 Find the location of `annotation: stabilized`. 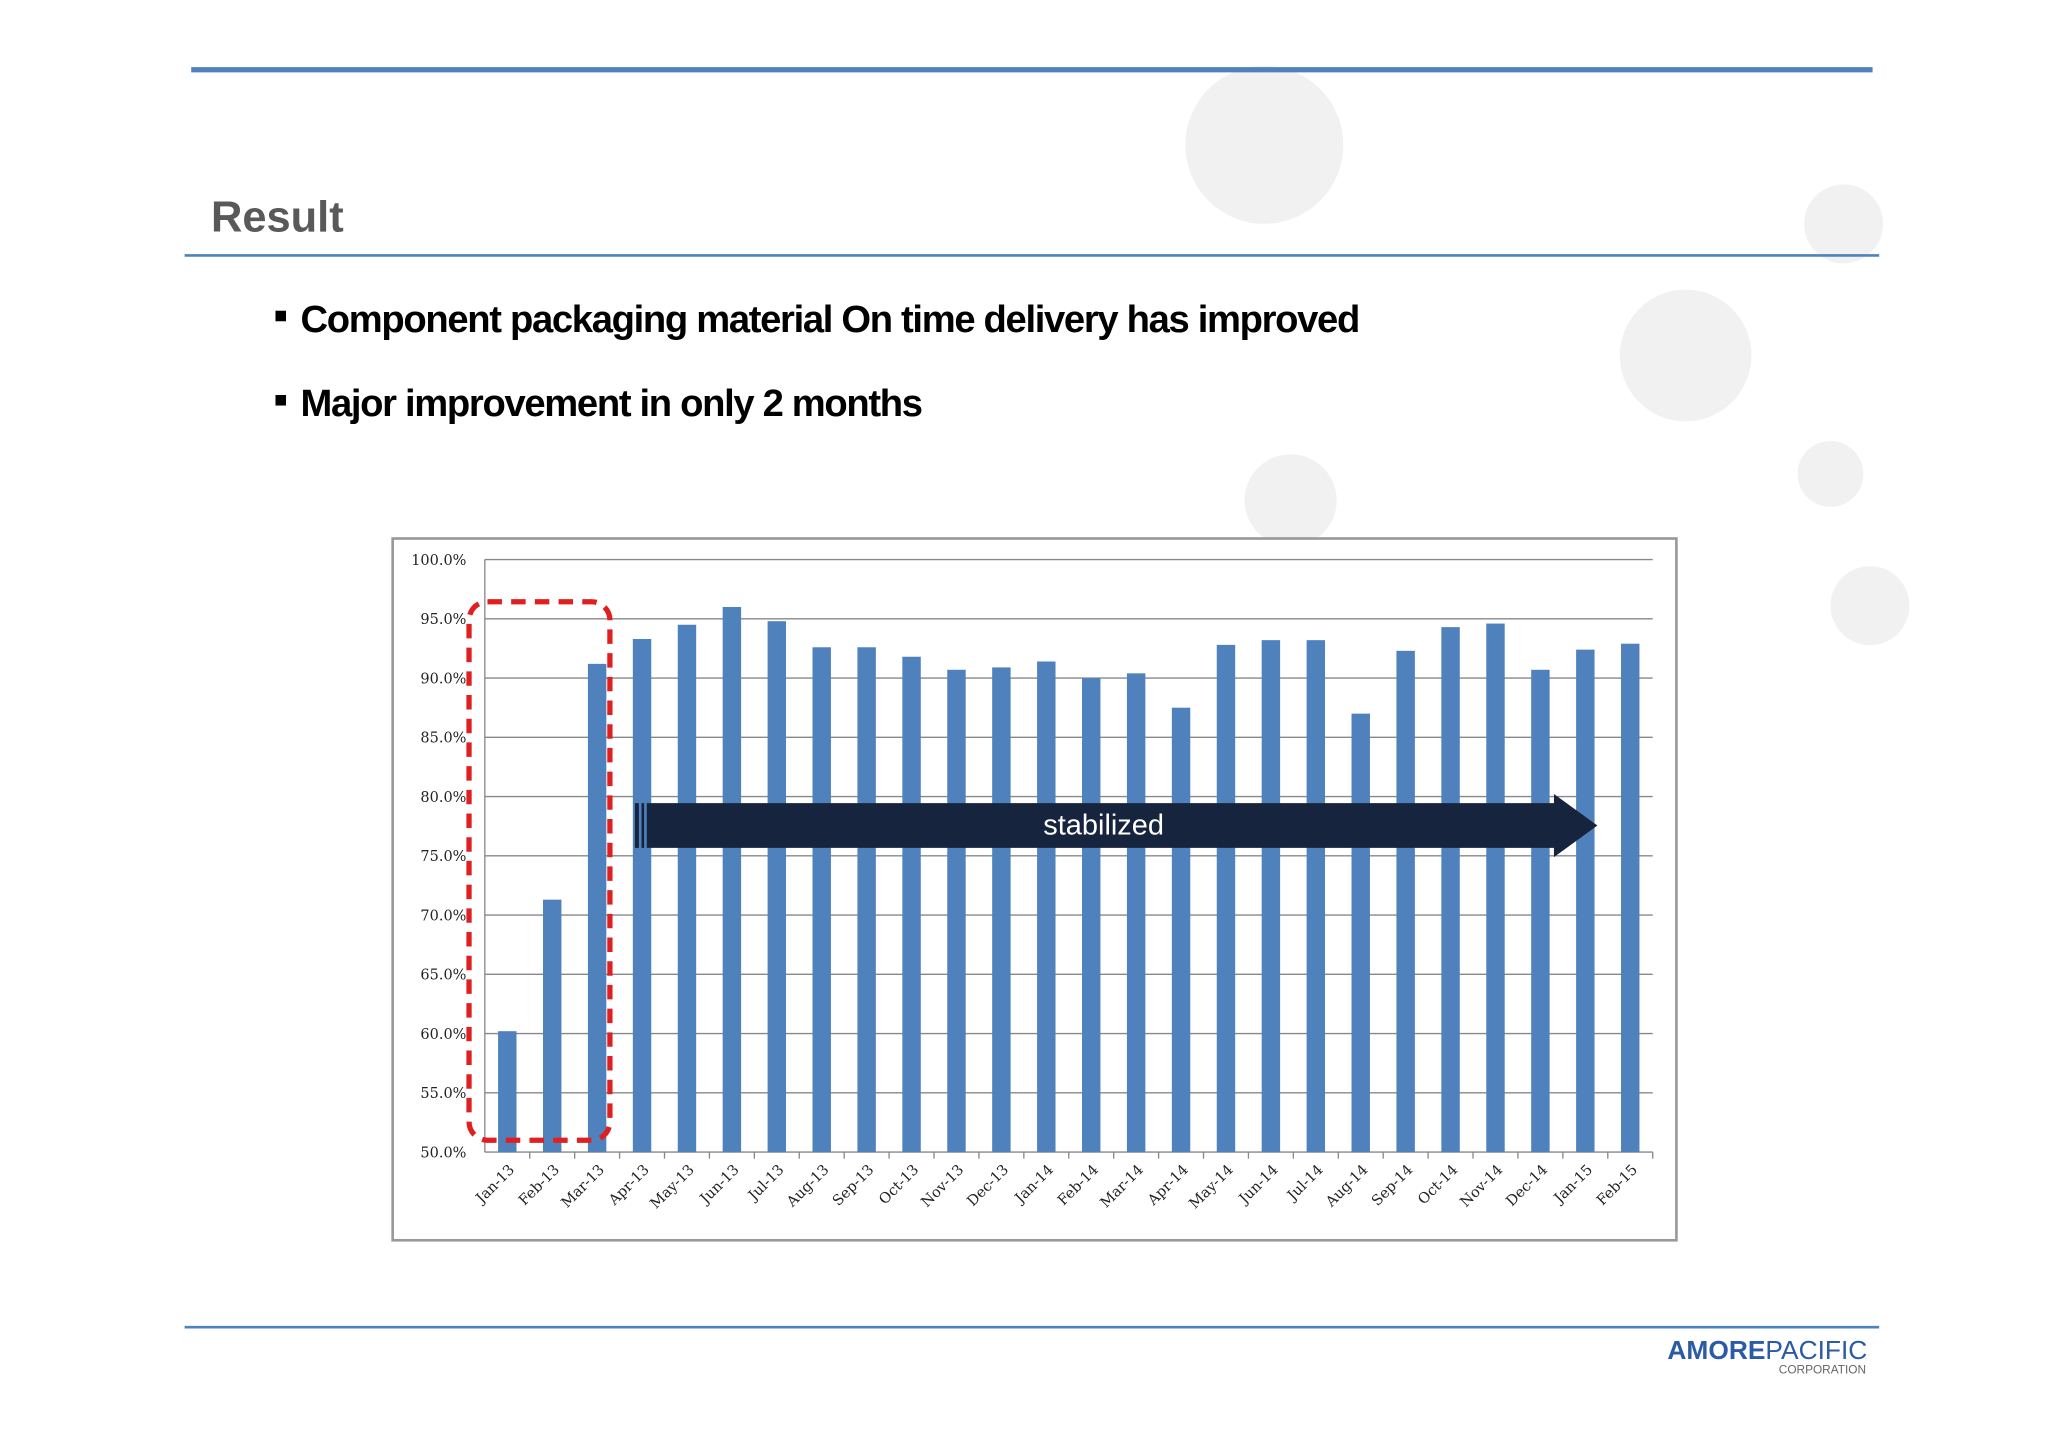

annotation: stabilized is located at coordinates (1103, 826).